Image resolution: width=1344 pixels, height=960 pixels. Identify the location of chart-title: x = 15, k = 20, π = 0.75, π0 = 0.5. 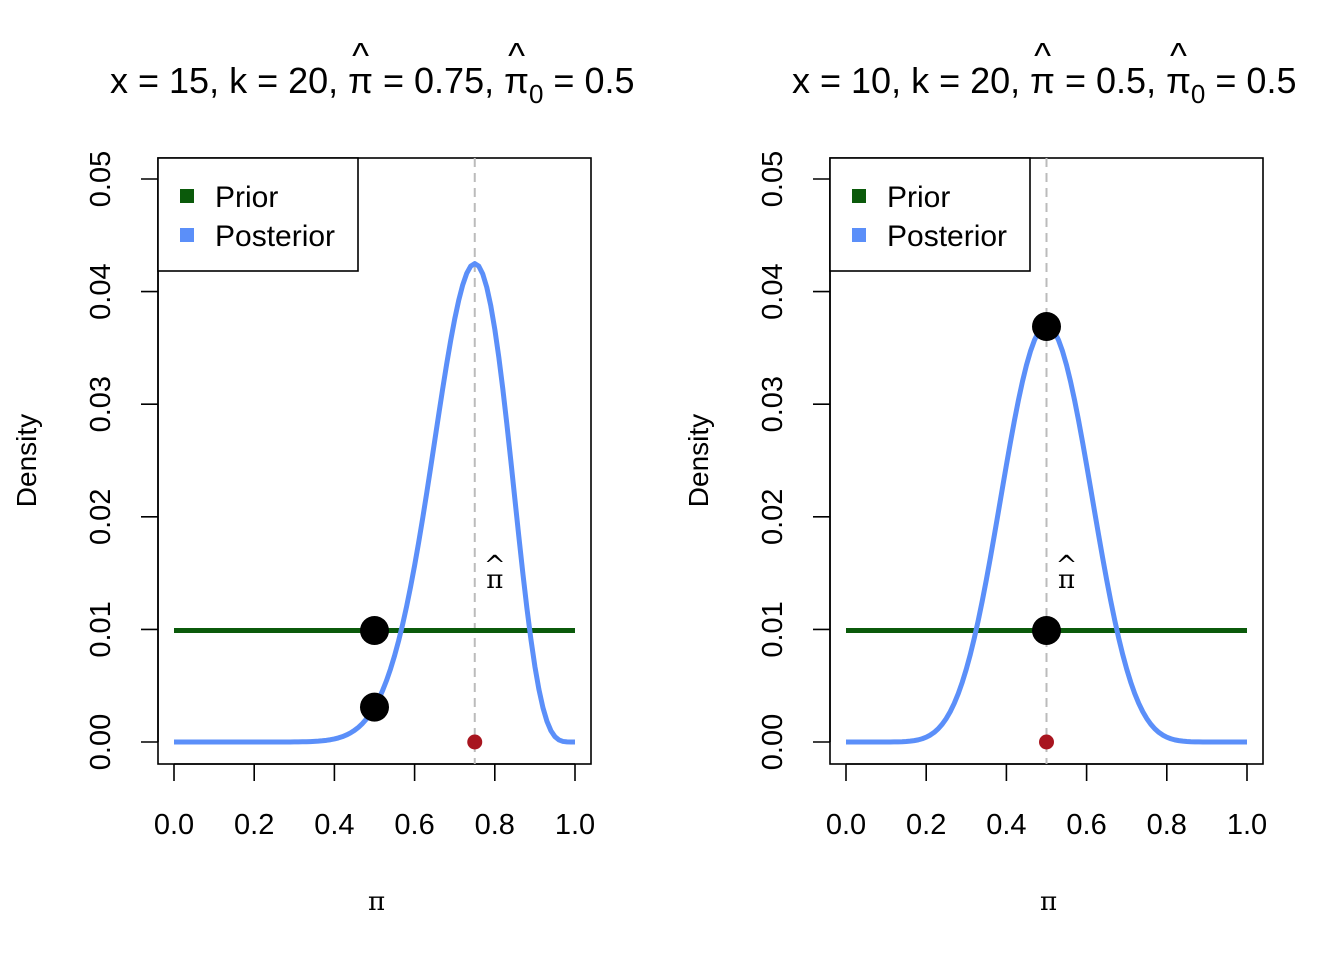
(372, 84).